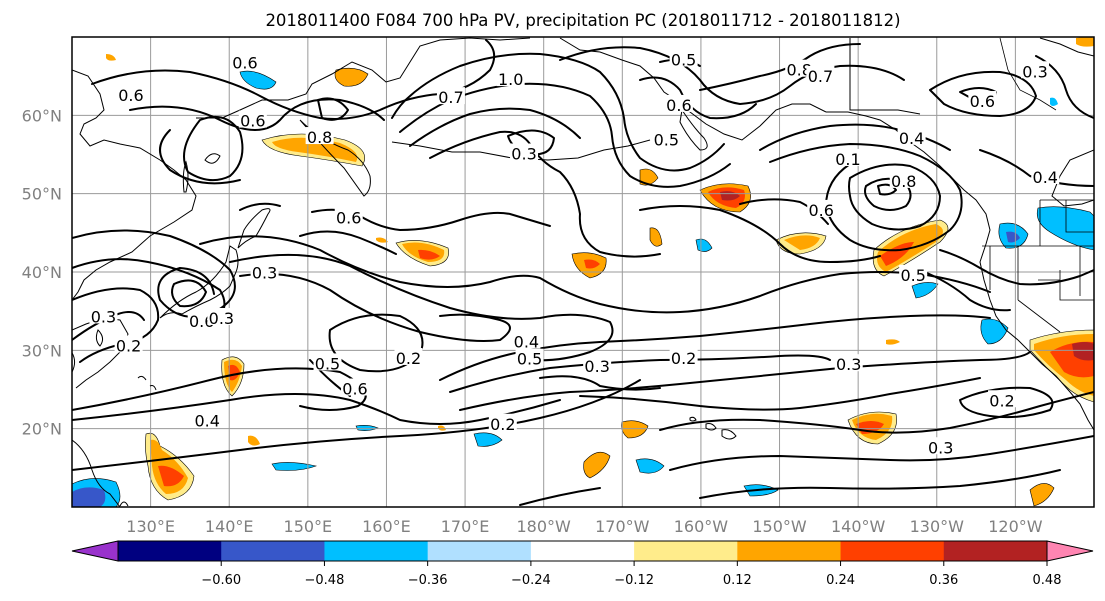  I want to click on lon-tick-label: 150°W, so click(779, 526).